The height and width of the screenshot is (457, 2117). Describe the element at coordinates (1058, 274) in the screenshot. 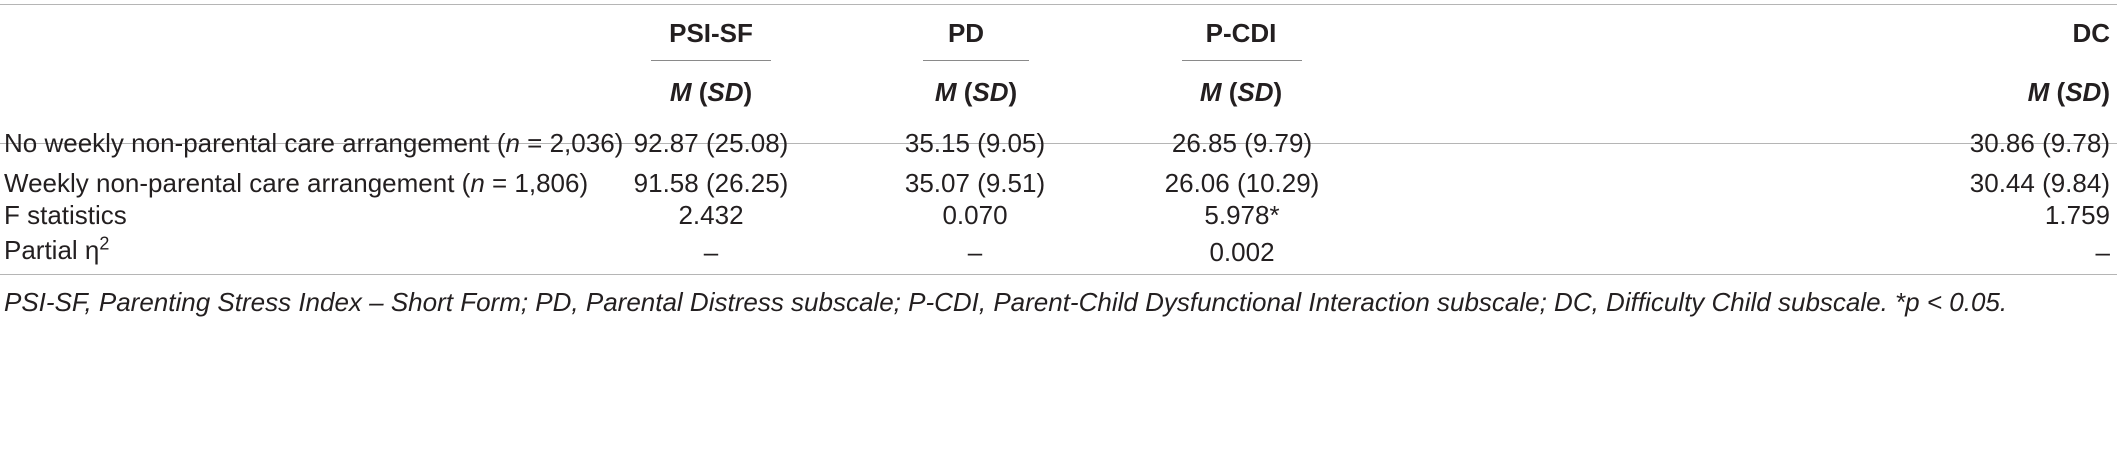

I see `table-bottom-rule` at that location.